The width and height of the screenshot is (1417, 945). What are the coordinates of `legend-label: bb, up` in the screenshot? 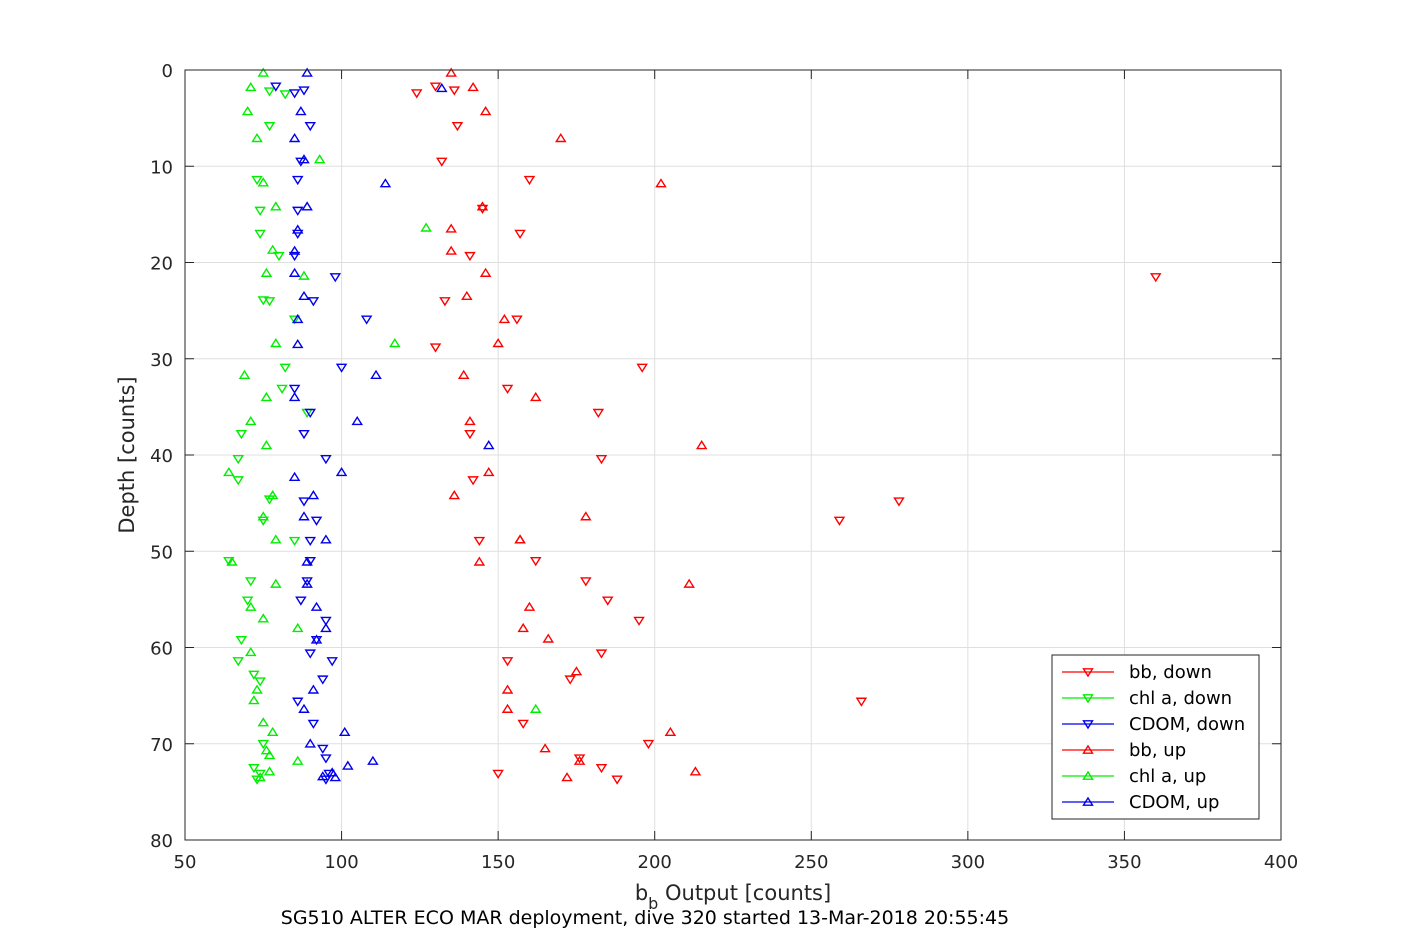 It's located at (1157, 750).